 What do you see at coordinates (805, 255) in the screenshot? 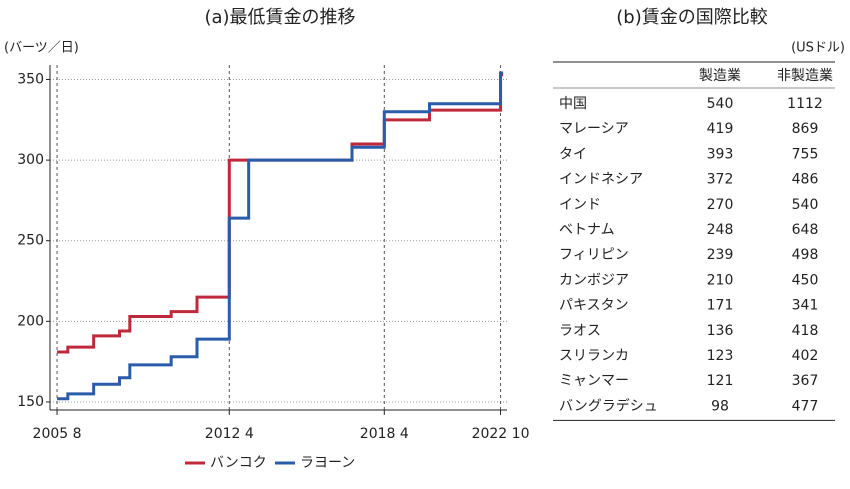
I see `table-cell: 498` at bounding box center [805, 255].